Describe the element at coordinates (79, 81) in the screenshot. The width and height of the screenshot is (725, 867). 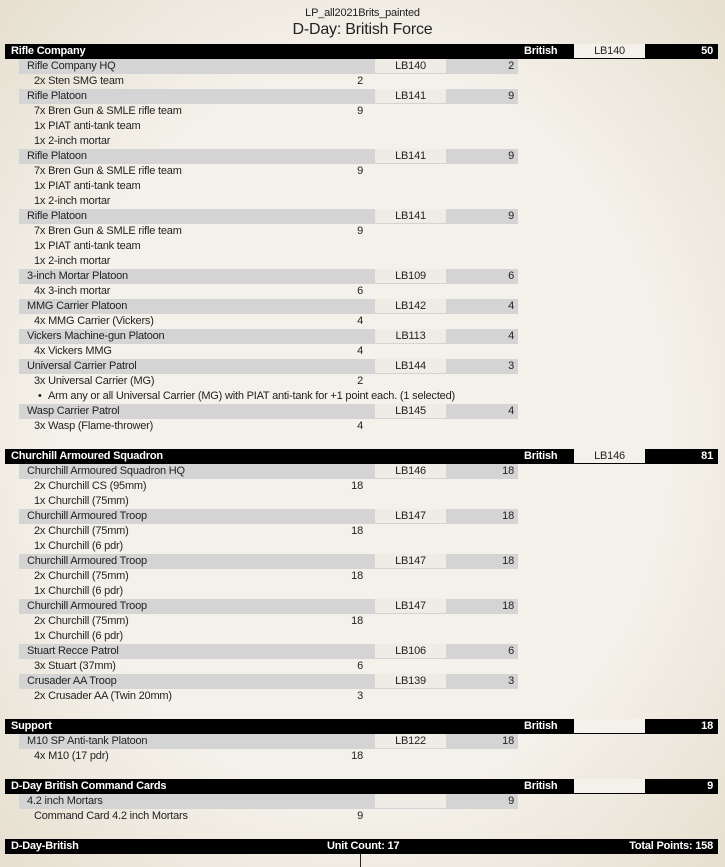
I see `option-name: 2x Sten SMG team` at that location.